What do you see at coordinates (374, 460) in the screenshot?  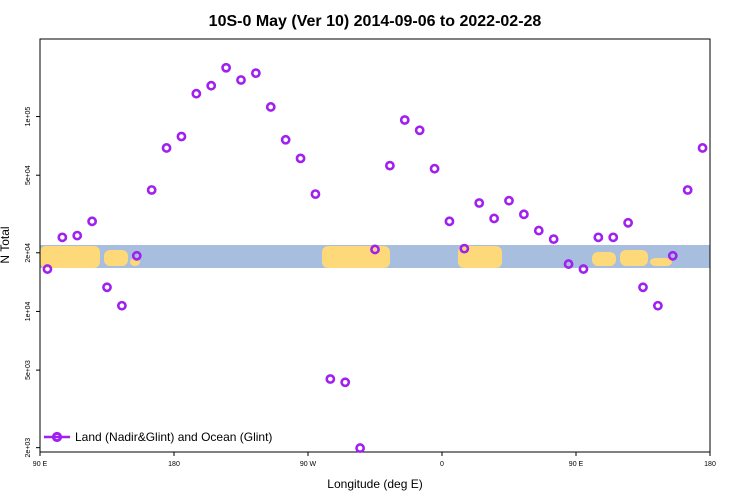 I see `x-axis-ticks: 90 E 180 90 W 0 90 E 180` at bounding box center [374, 460].